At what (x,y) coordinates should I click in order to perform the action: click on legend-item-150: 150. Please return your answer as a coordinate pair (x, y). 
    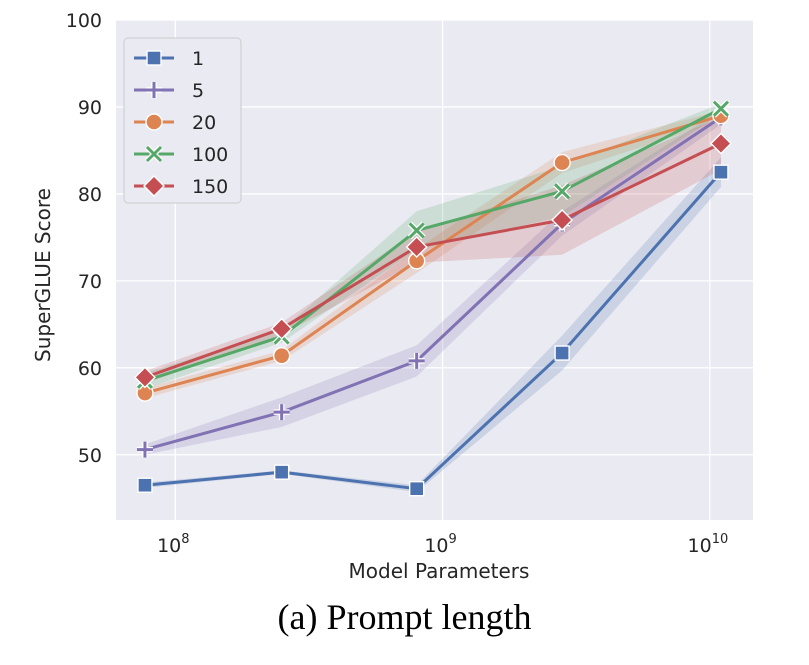
    Looking at the image, I should click on (181, 186).